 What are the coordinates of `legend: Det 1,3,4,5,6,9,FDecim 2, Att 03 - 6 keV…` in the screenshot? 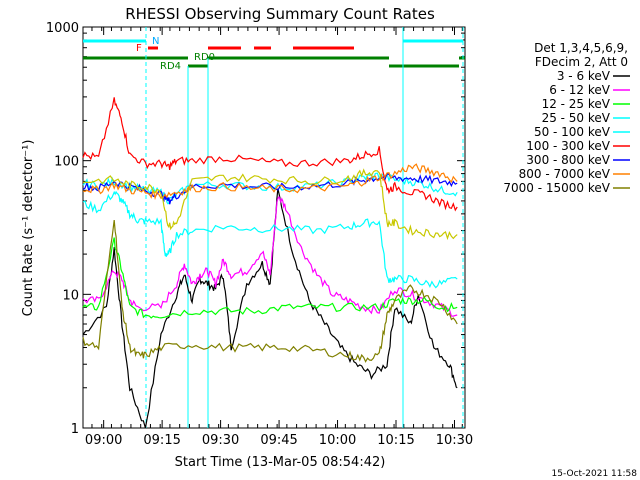 It's located at (566, 118).